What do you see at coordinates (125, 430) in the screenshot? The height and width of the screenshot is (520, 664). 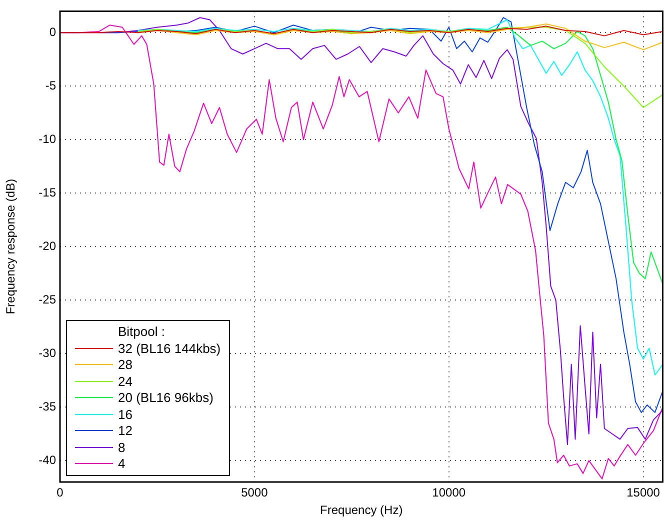 I see `legend-label: 12` at bounding box center [125, 430].